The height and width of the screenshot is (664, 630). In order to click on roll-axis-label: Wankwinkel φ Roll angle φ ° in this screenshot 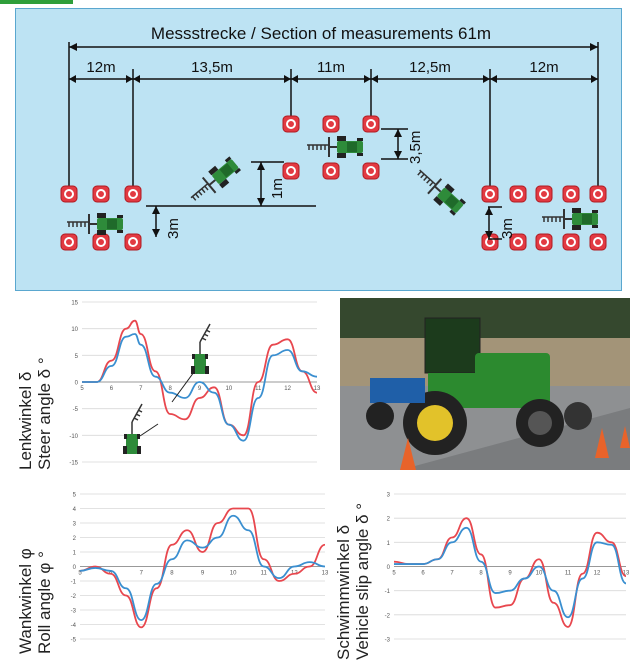, I will do `click(35, 601)`.